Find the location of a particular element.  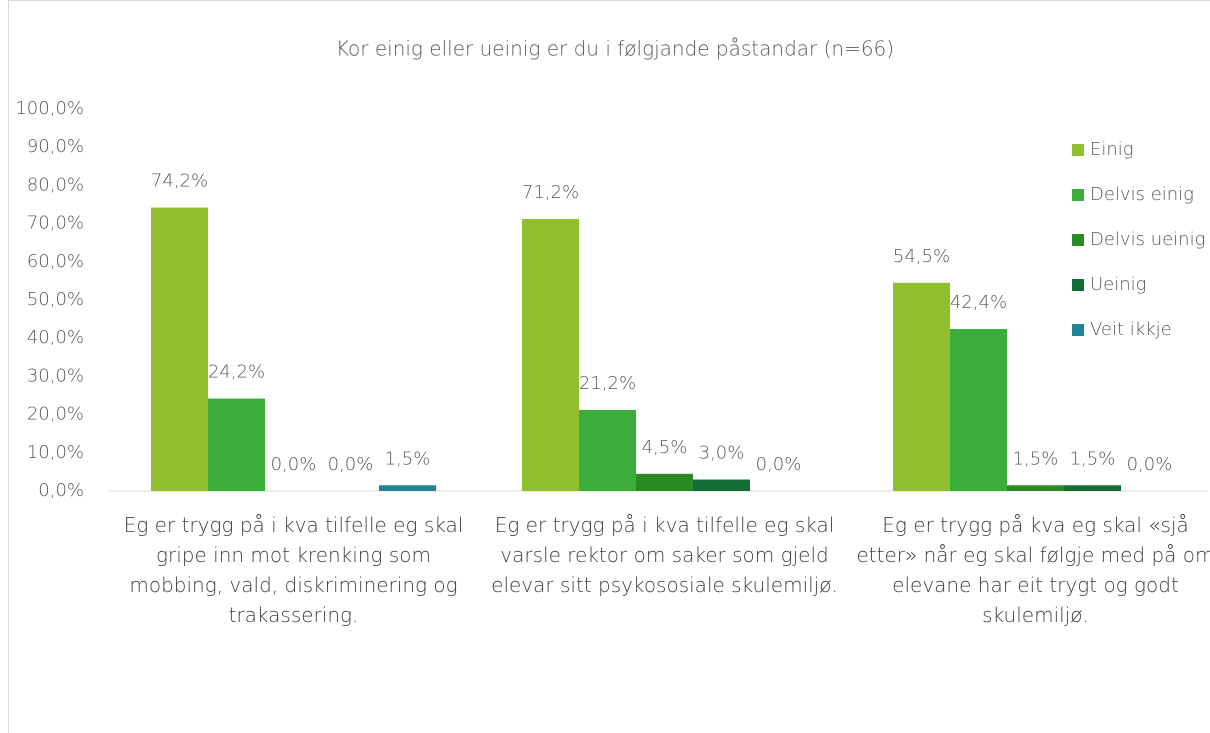

y-tick-label: 30,0% is located at coordinates (55, 375).